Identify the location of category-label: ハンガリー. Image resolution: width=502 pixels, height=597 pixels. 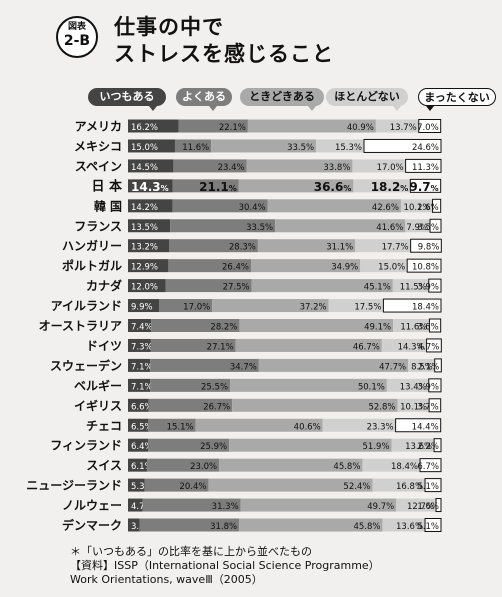
(92, 245).